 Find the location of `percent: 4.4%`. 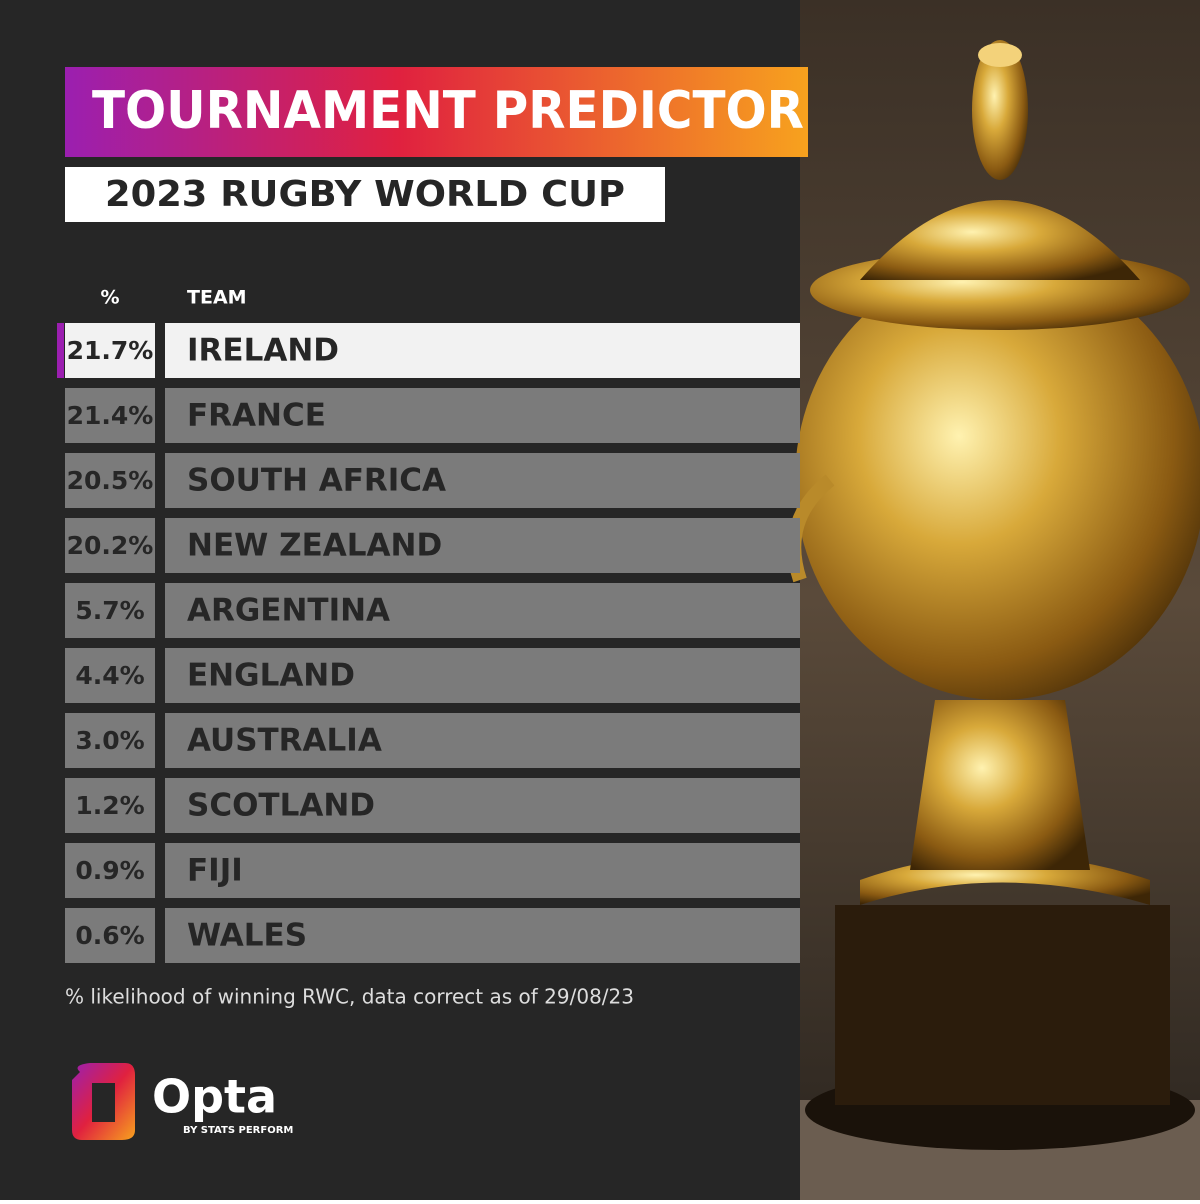

percent: 4.4% is located at coordinates (109, 675).